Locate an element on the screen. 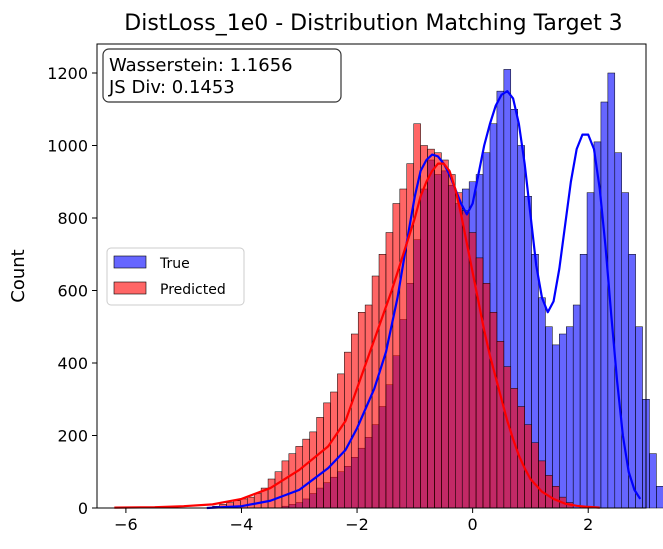 The height and width of the screenshot is (549, 663). legend-label-predicted: Predicted is located at coordinates (193, 290).